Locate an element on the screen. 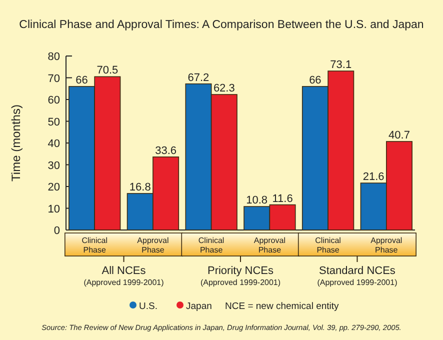 The width and height of the screenshot is (443, 340). text: Standard NCEs is located at coordinates (357, 271).